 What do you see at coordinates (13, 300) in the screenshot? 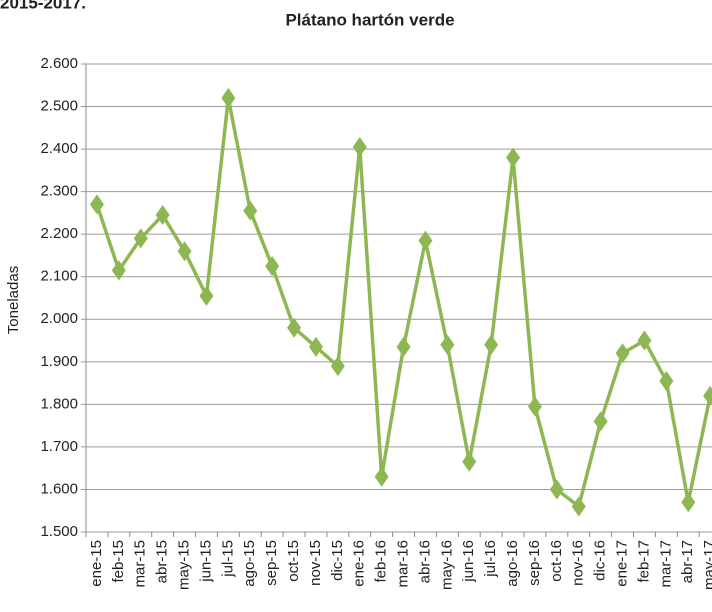
I see `y-axis-label: Toneladas` at bounding box center [13, 300].